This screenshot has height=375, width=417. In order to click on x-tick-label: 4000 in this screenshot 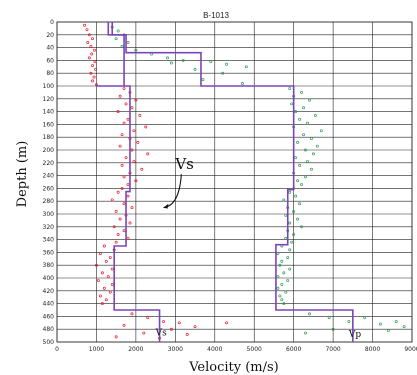, I will do `click(214, 349)`.